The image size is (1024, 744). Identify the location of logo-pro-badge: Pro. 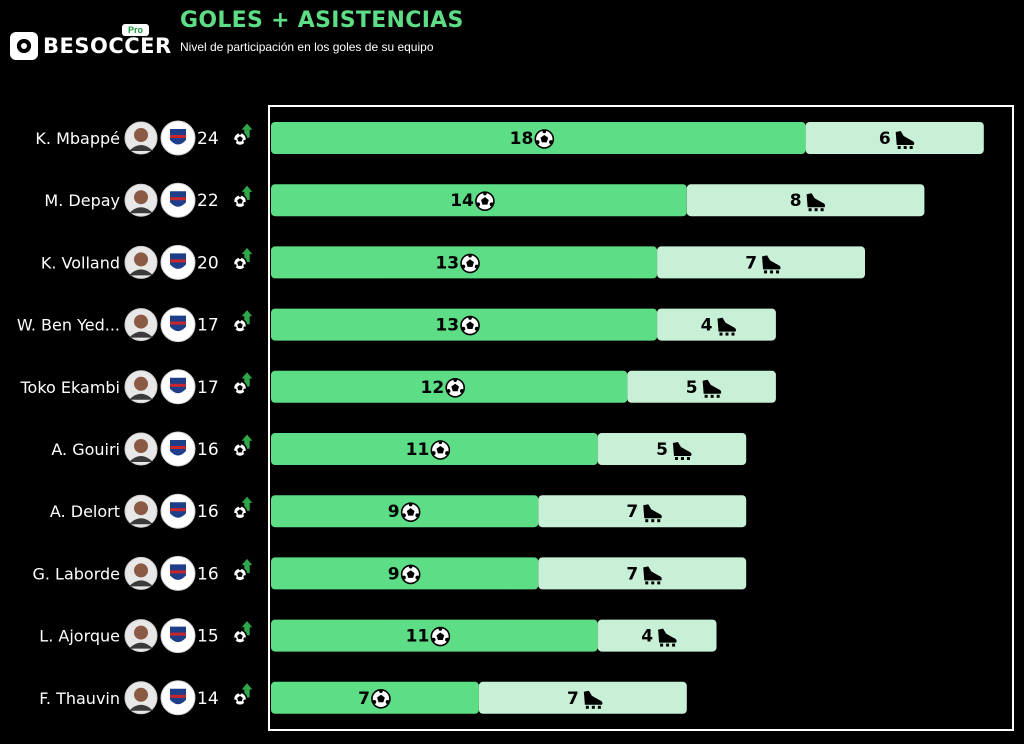
(136, 30).